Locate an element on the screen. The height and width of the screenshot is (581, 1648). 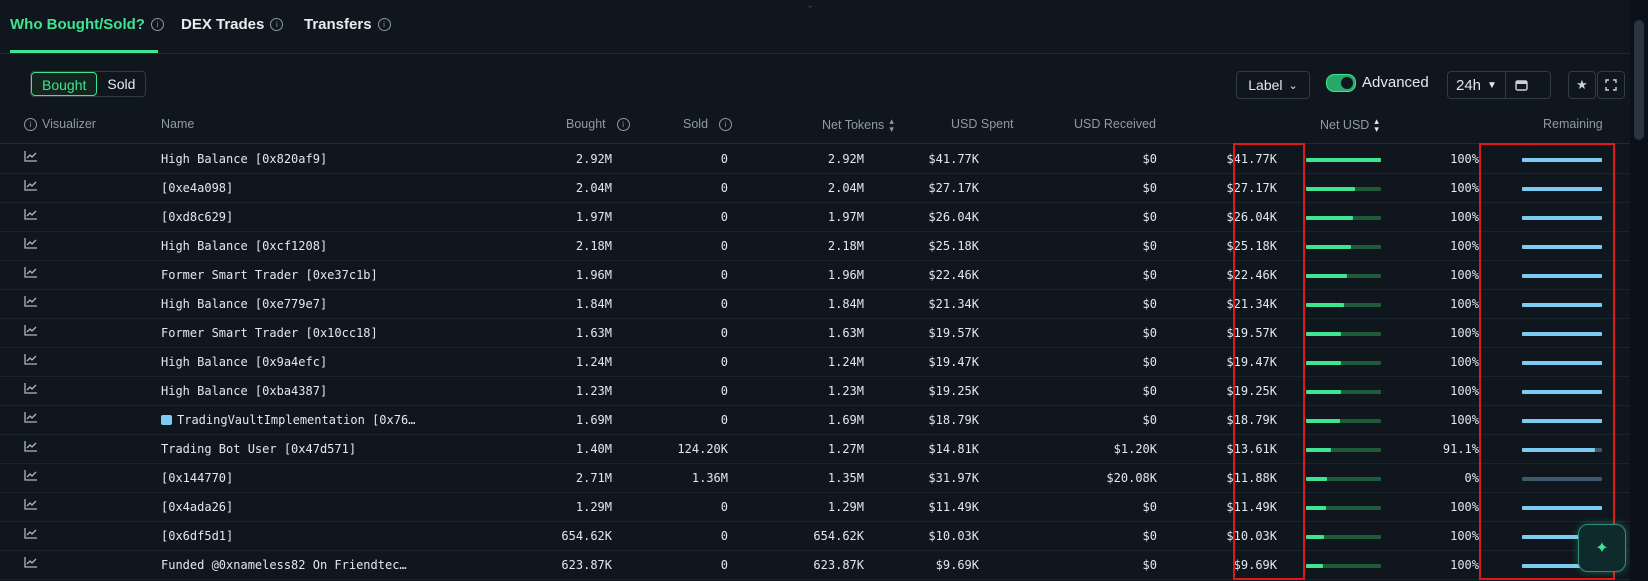
ai-assistant-button: ✦ is located at coordinates (1602, 548).